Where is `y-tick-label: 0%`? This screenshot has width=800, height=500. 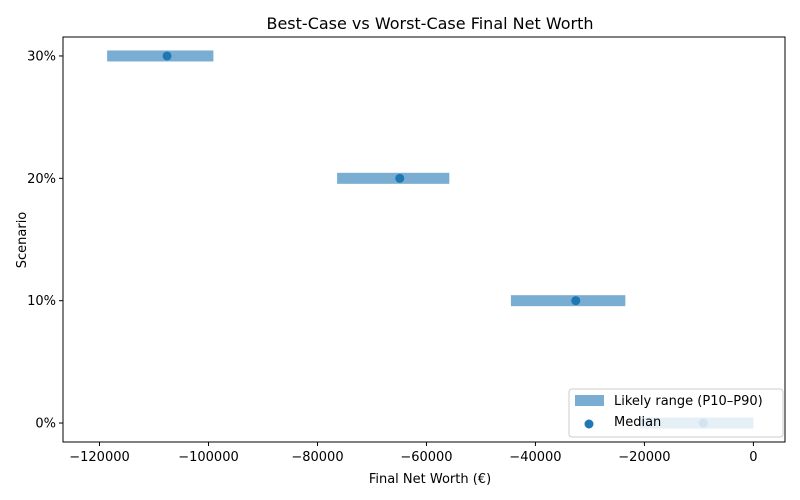 y-tick-label: 0% is located at coordinates (45, 424).